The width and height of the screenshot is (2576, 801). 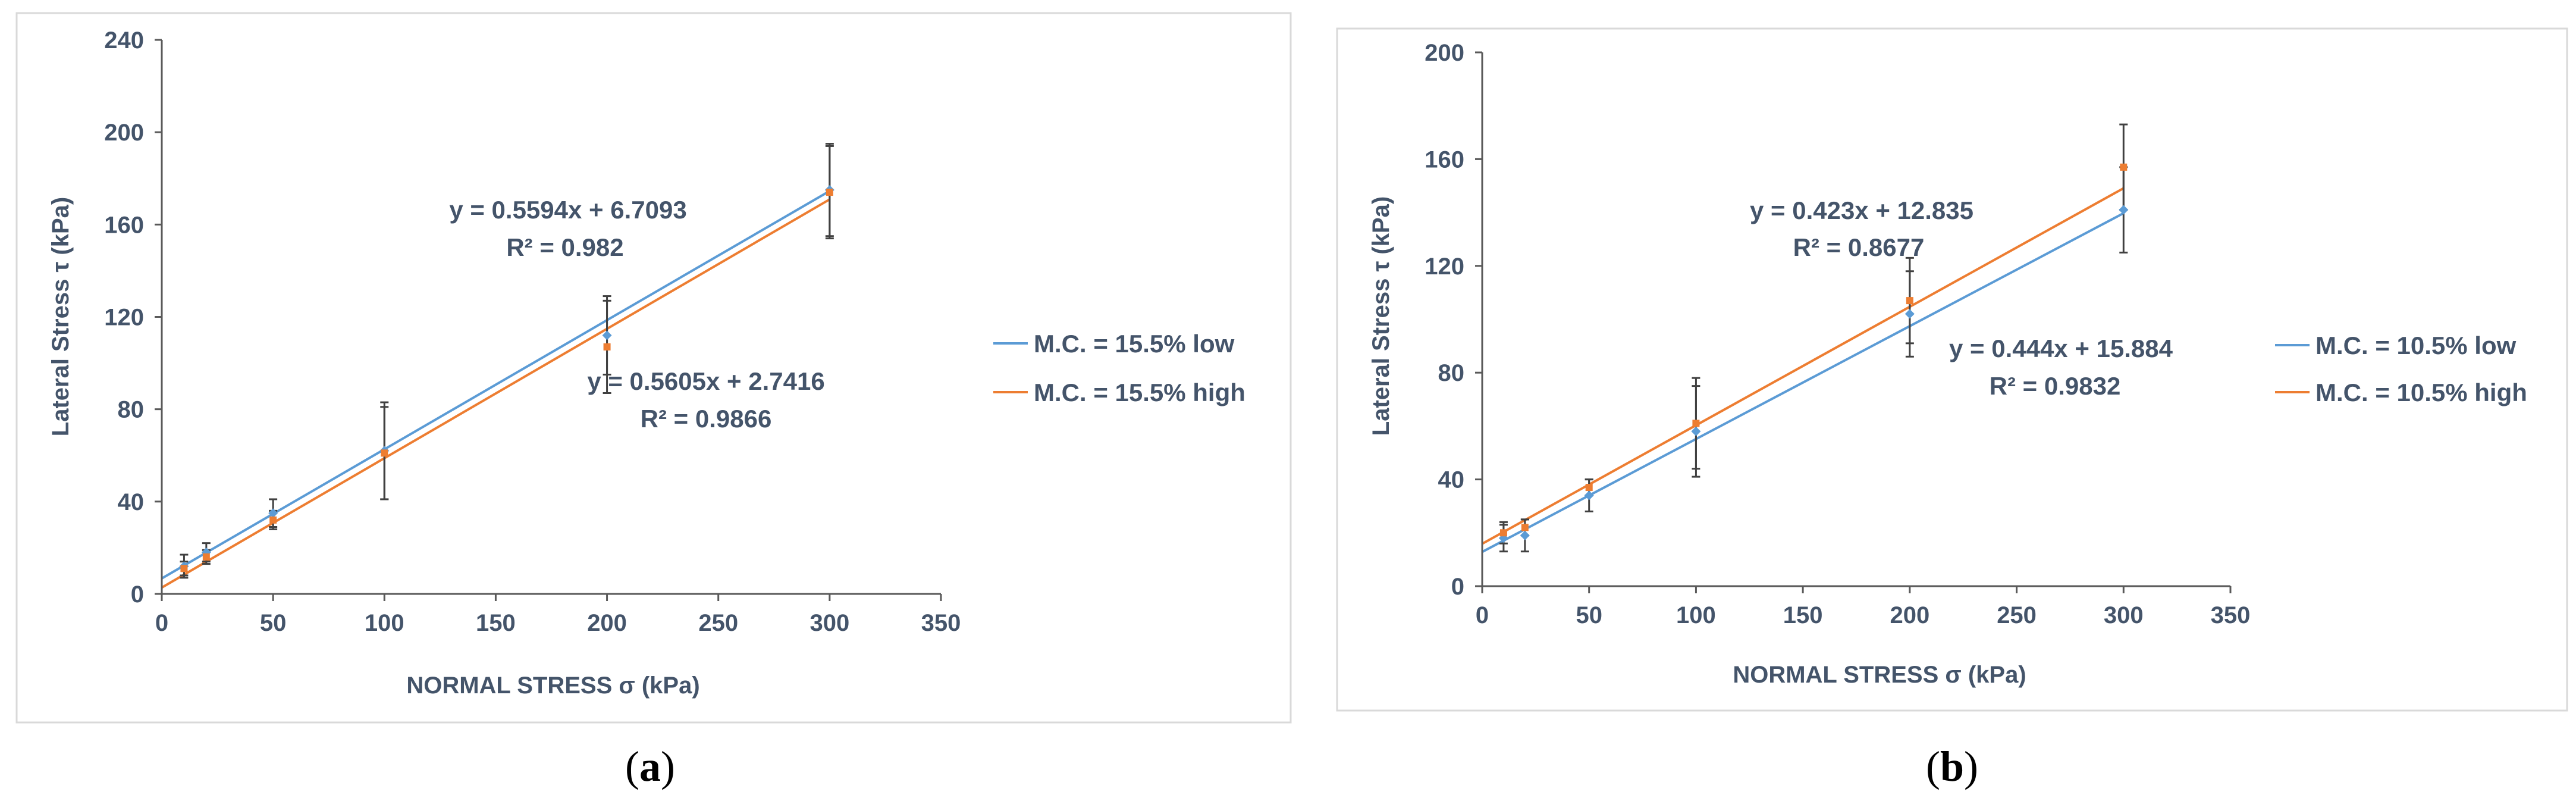 I want to click on panel-b-caption-letter: b, so click(x=1952, y=766).